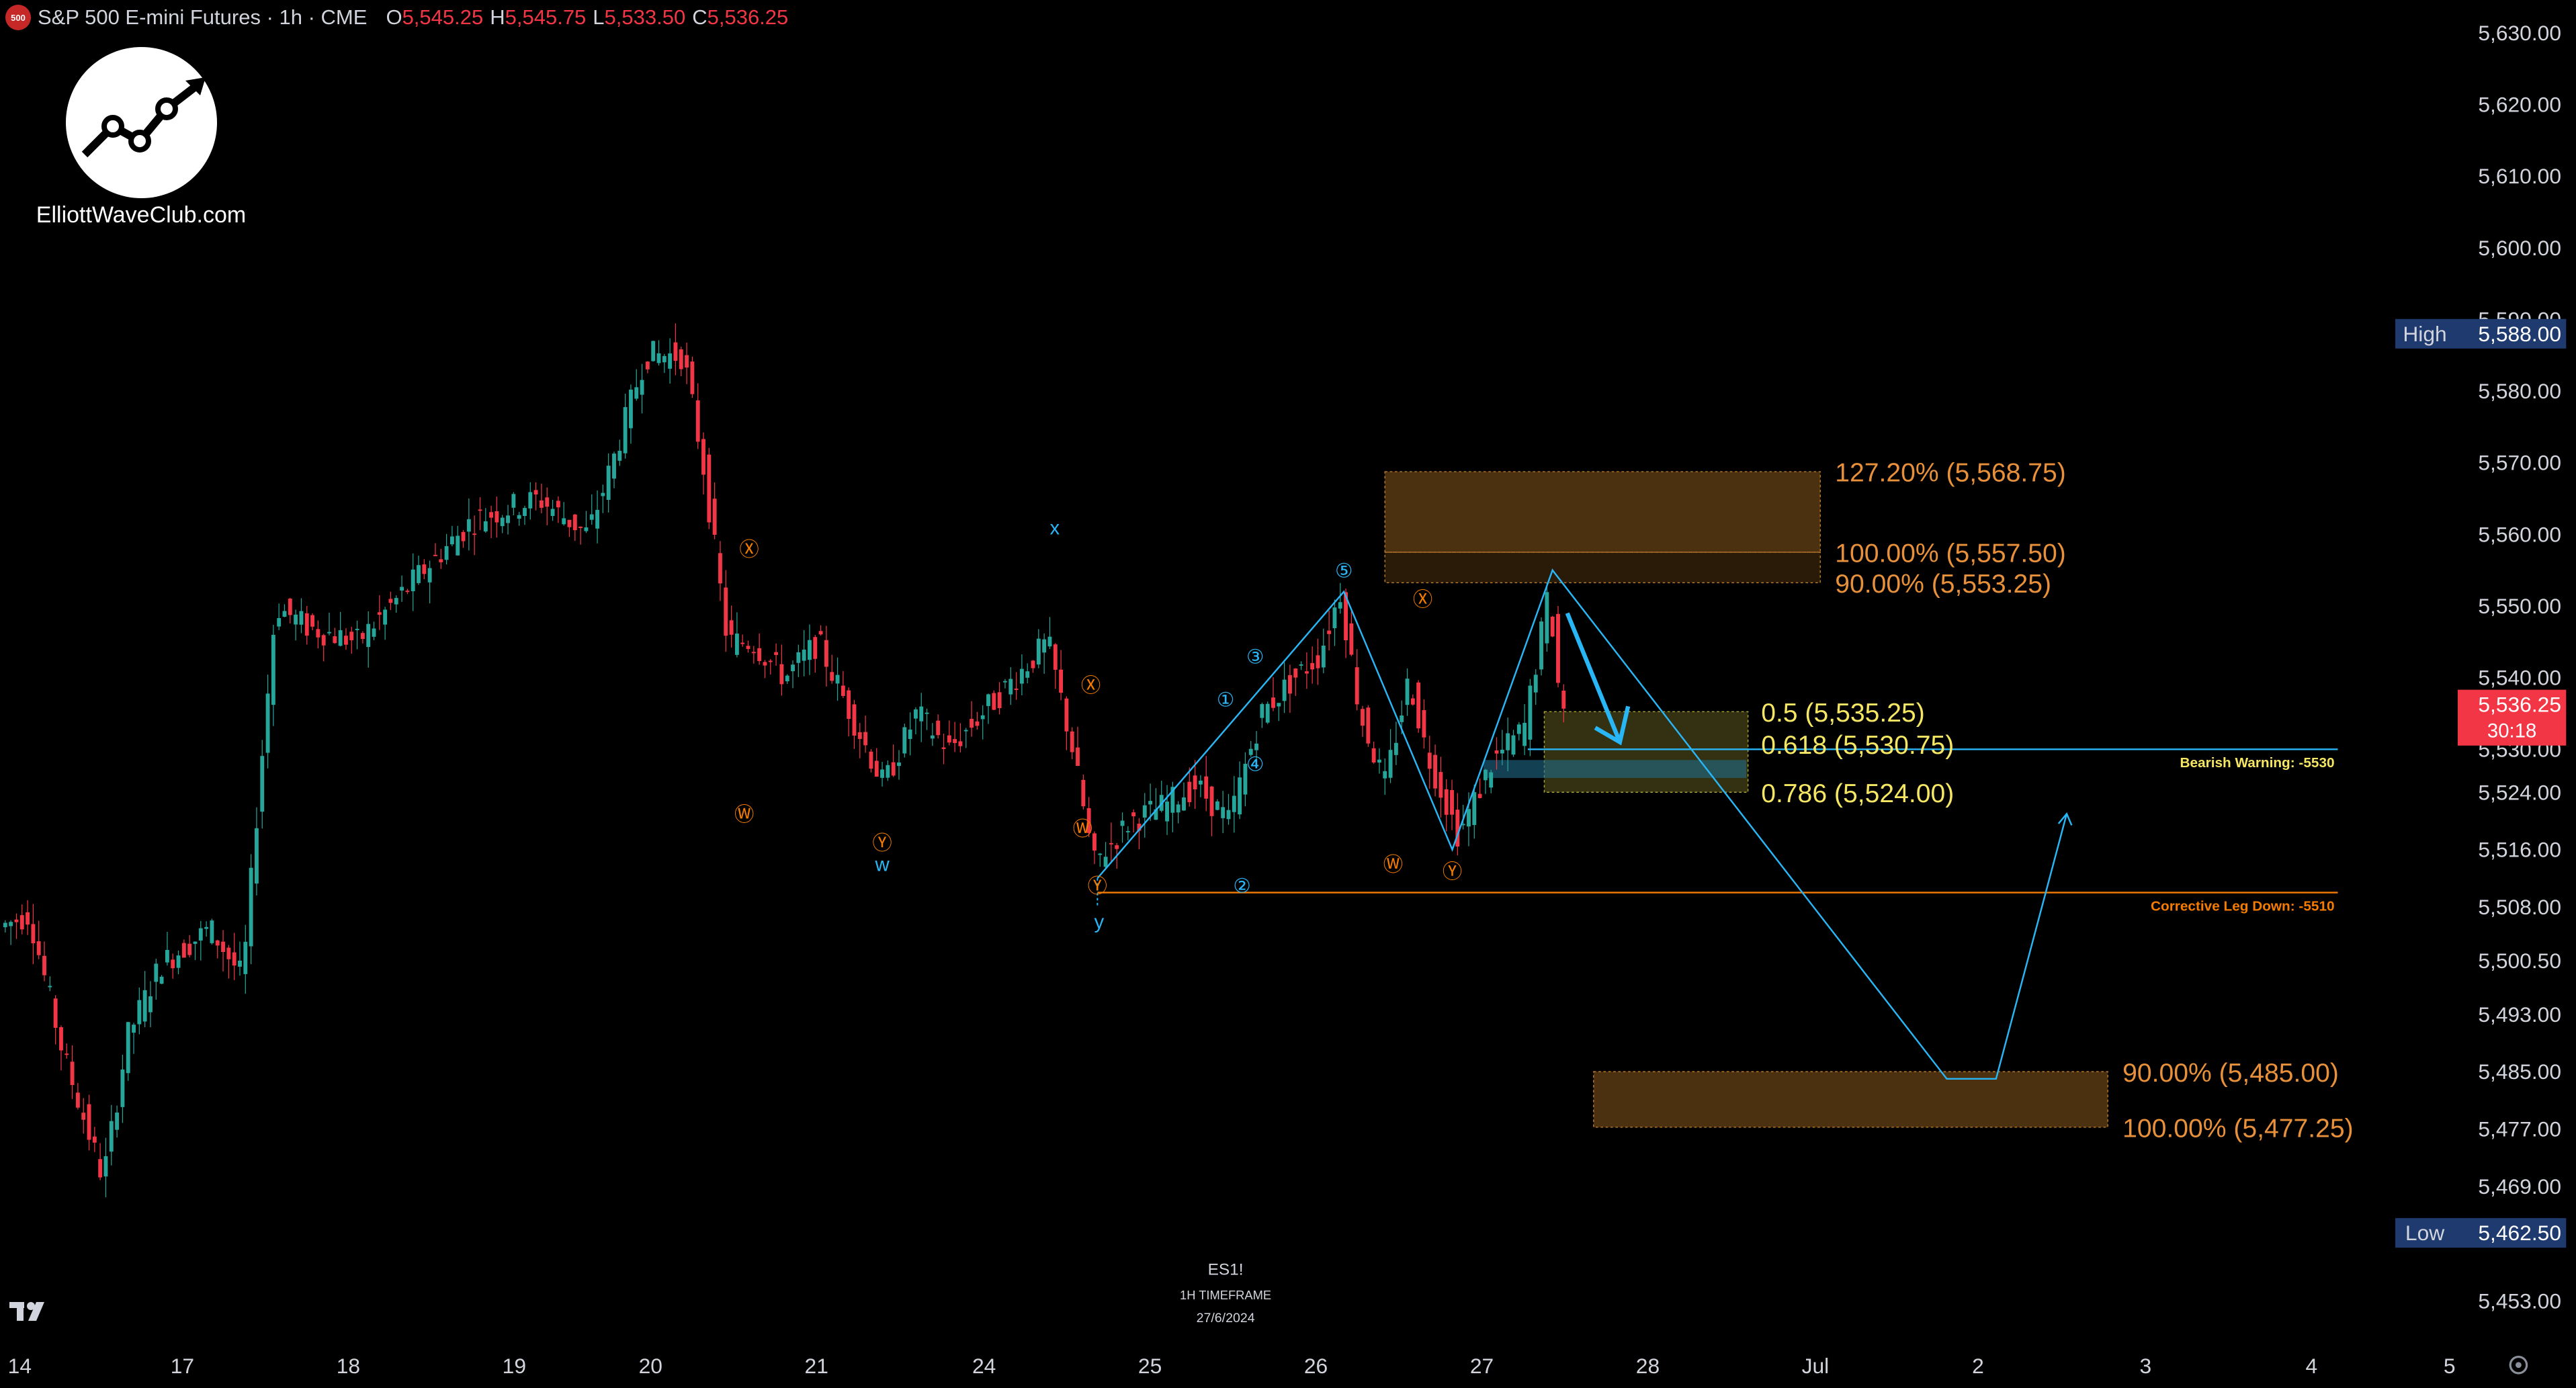  What do you see at coordinates (1344, 571) in the screenshot?
I see `wave-label: ⑤` at bounding box center [1344, 571].